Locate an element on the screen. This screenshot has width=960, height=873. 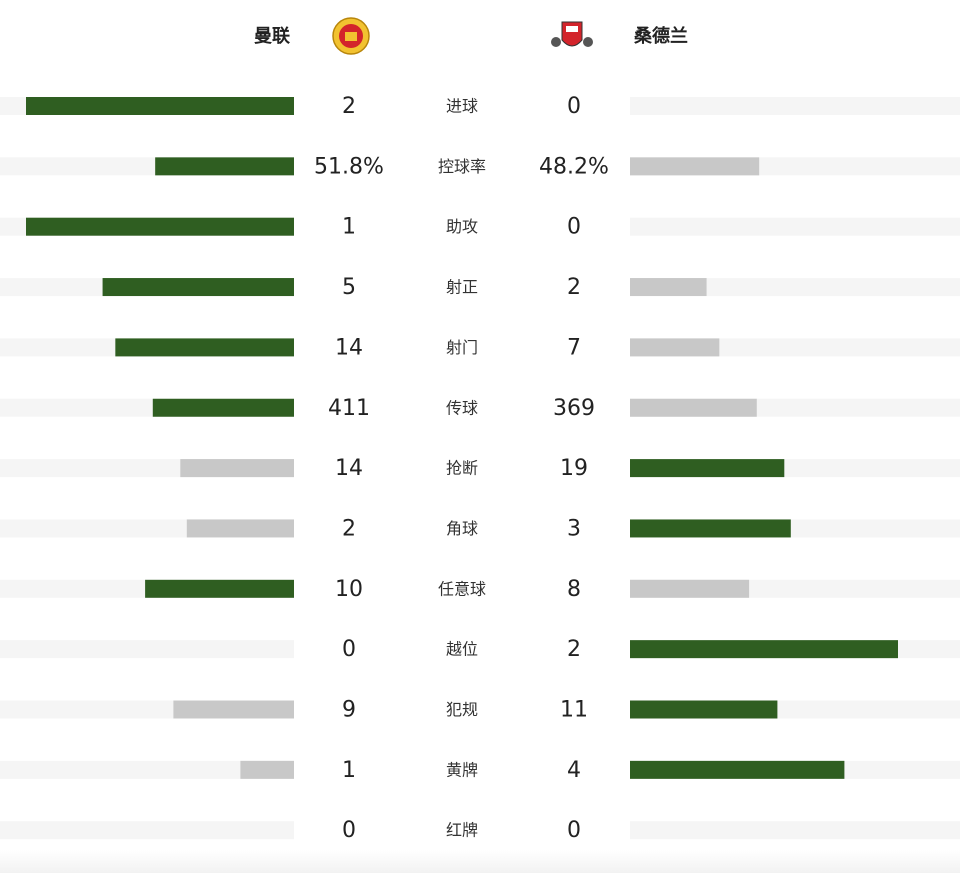
stat-label: 射门 is located at coordinates (462, 347).